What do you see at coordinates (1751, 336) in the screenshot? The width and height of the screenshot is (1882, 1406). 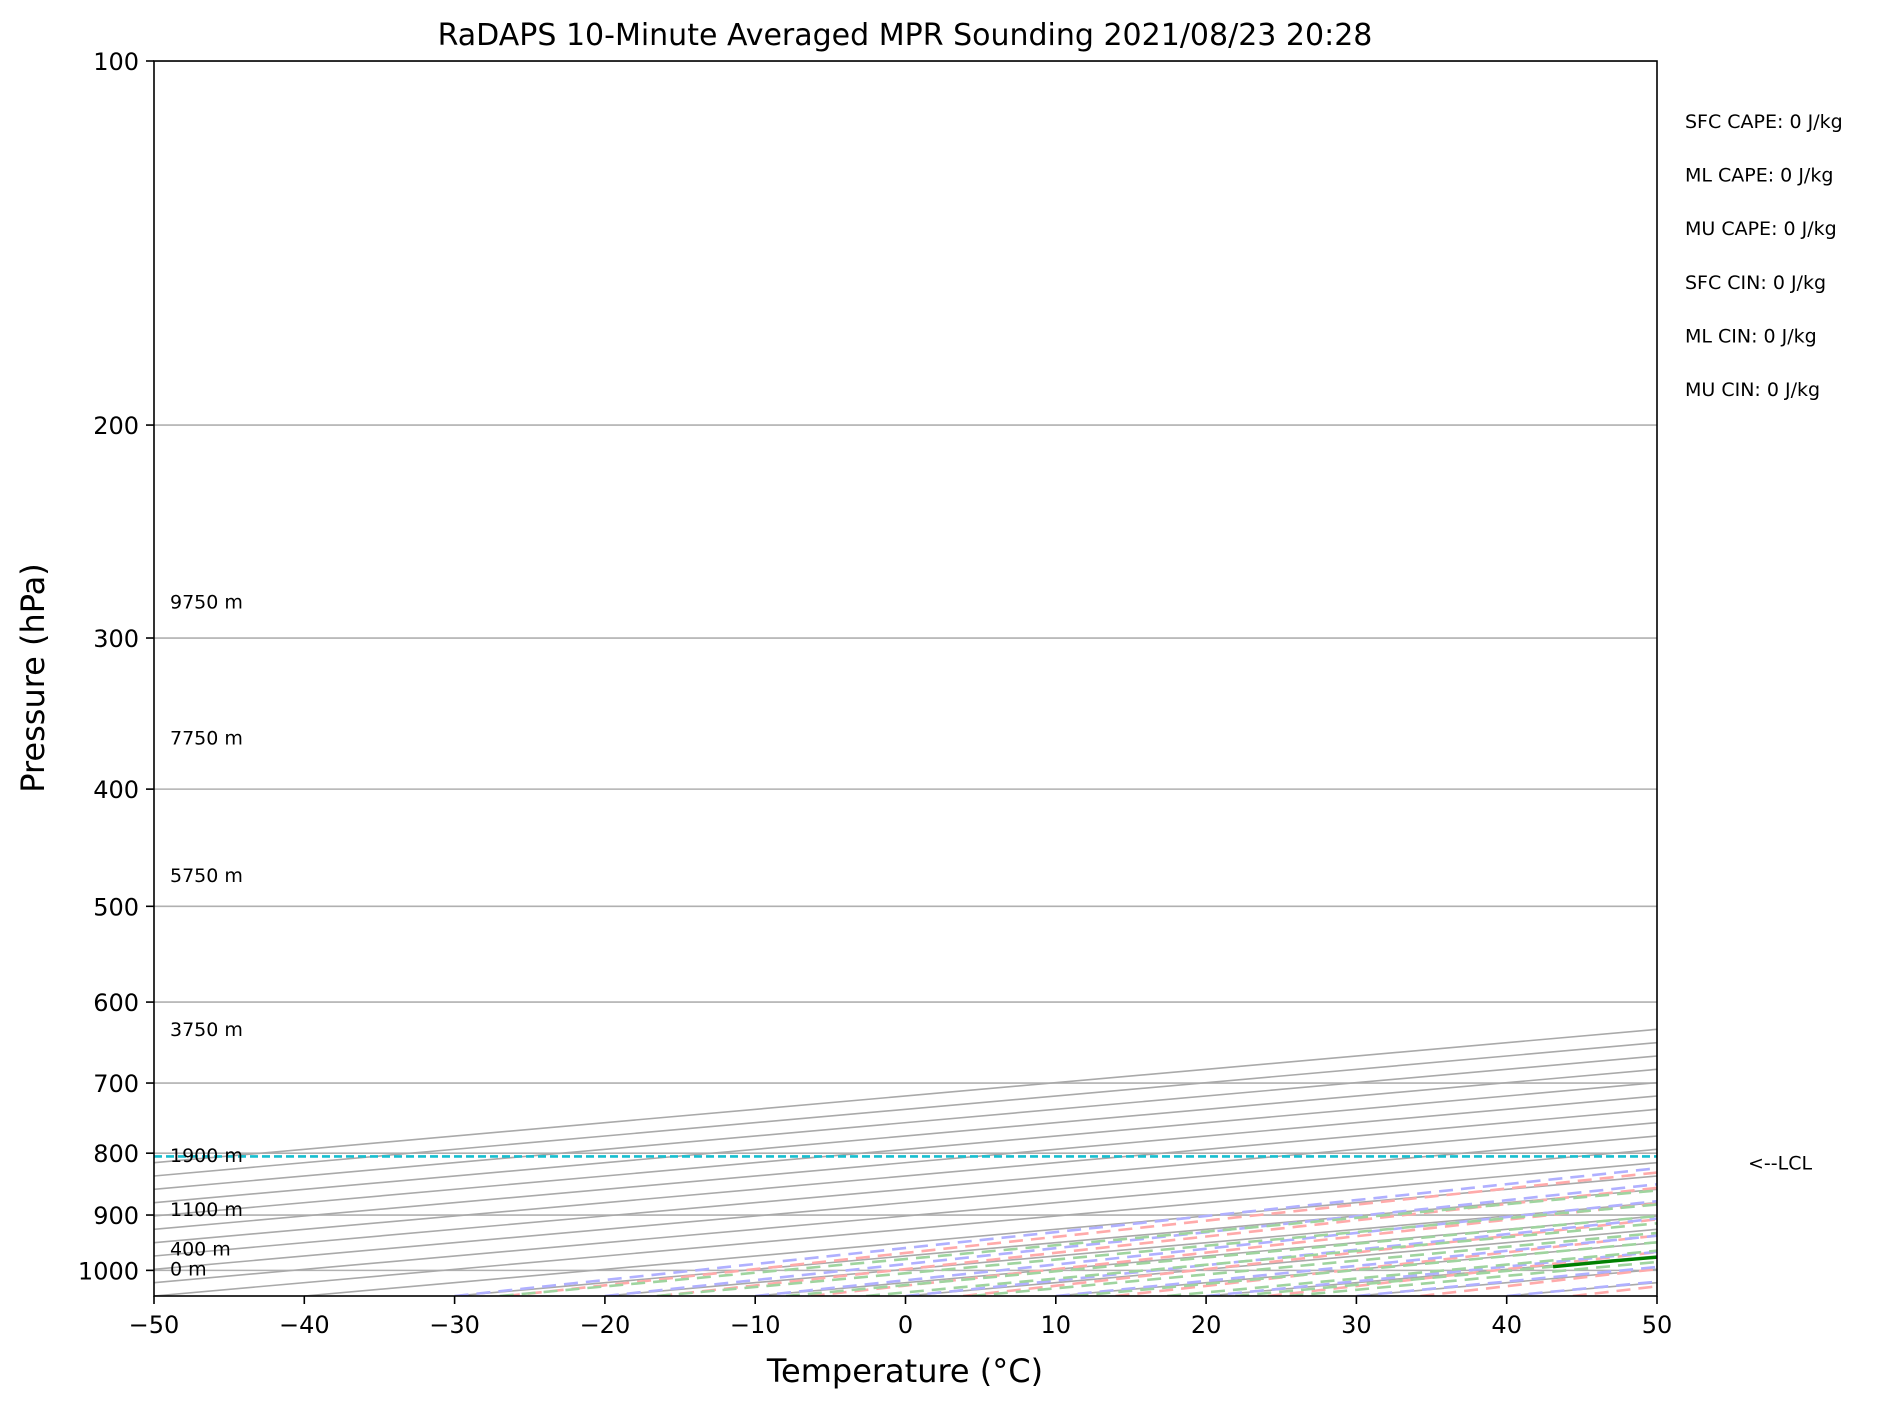 I see `index-label: ML CIN: 0 J/kg` at bounding box center [1751, 336].